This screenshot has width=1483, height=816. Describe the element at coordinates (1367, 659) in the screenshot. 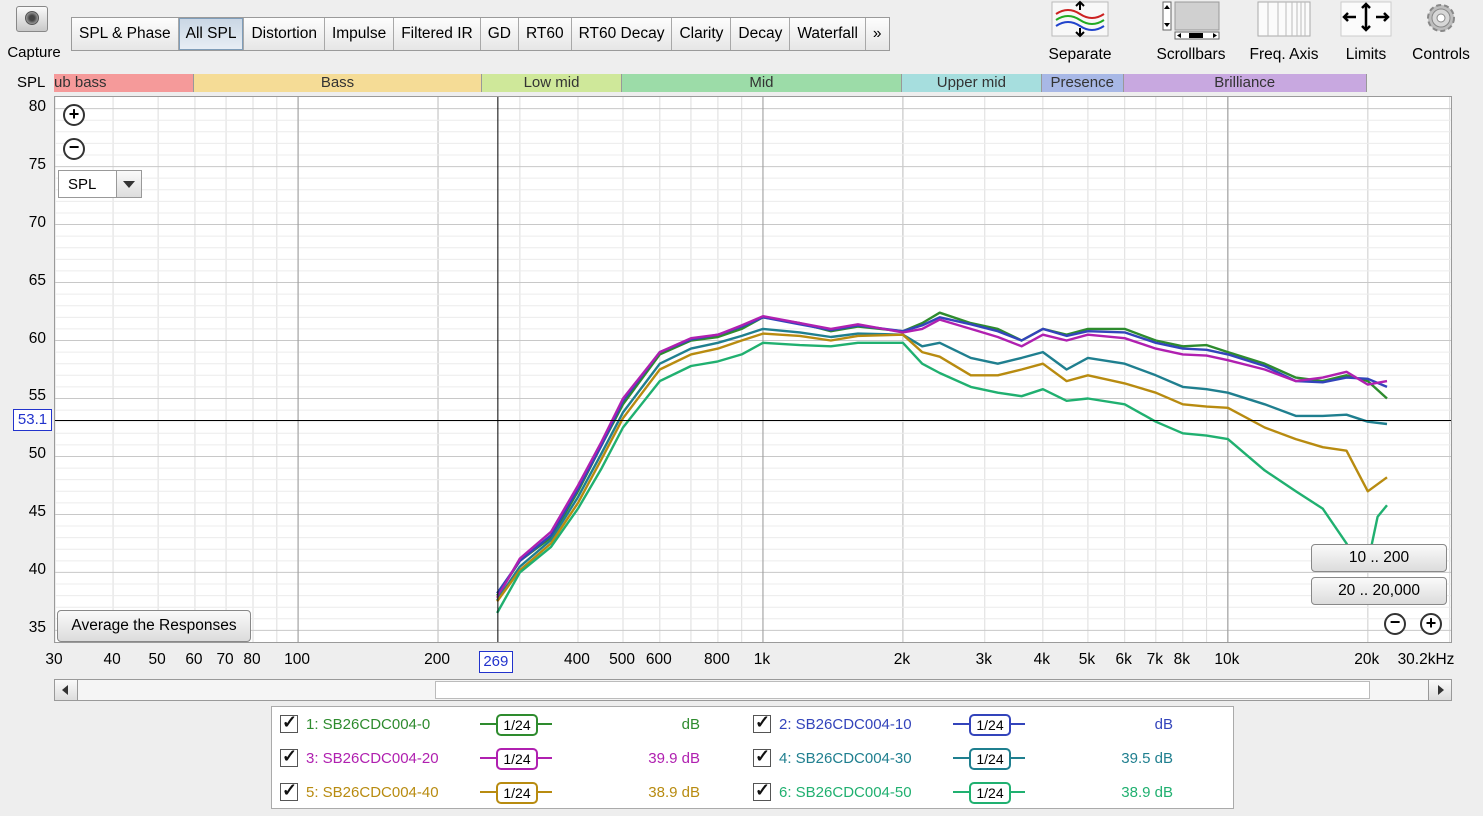

I see `x-tick-label: 20k` at that location.